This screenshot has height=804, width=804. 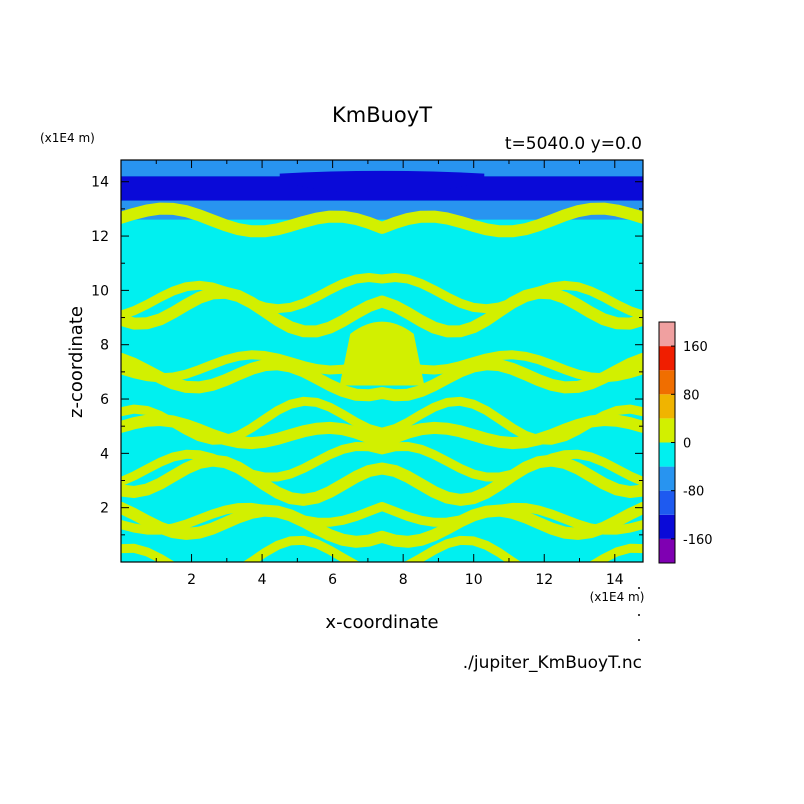 What do you see at coordinates (262, 580) in the screenshot?
I see `x-tick-label: 4` at bounding box center [262, 580].